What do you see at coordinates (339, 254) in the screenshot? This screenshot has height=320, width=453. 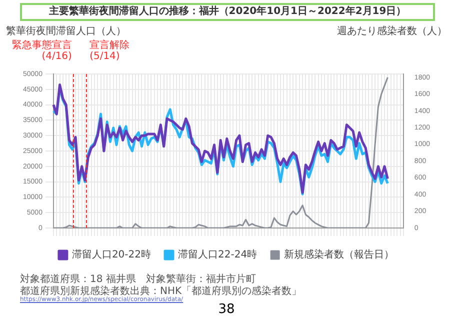 I see `legend-label: 新規感染者数（報告日）` at bounding box center [339, 254].